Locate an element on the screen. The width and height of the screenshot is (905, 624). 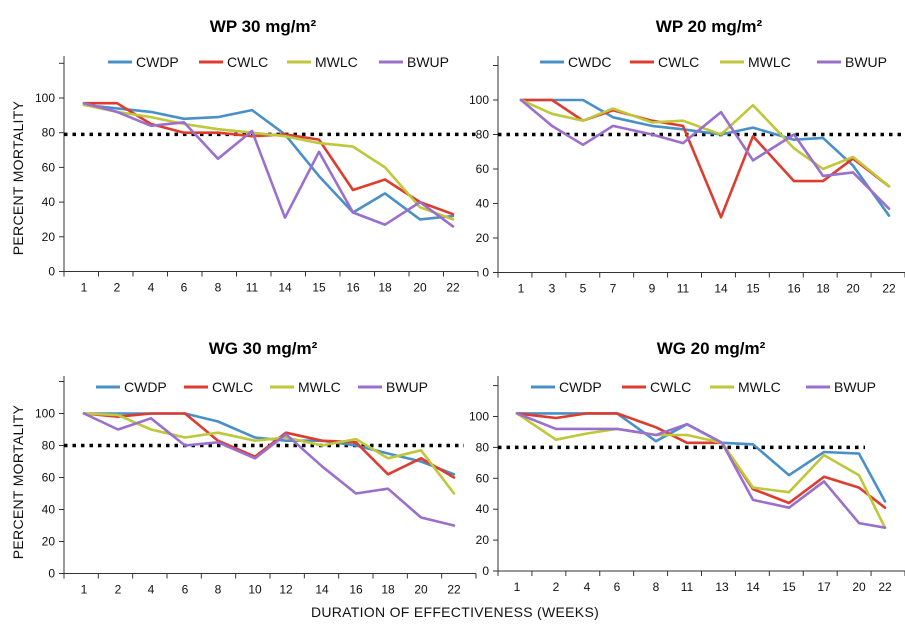
x-tick-label: 13 is located at coordinates (722, 587).